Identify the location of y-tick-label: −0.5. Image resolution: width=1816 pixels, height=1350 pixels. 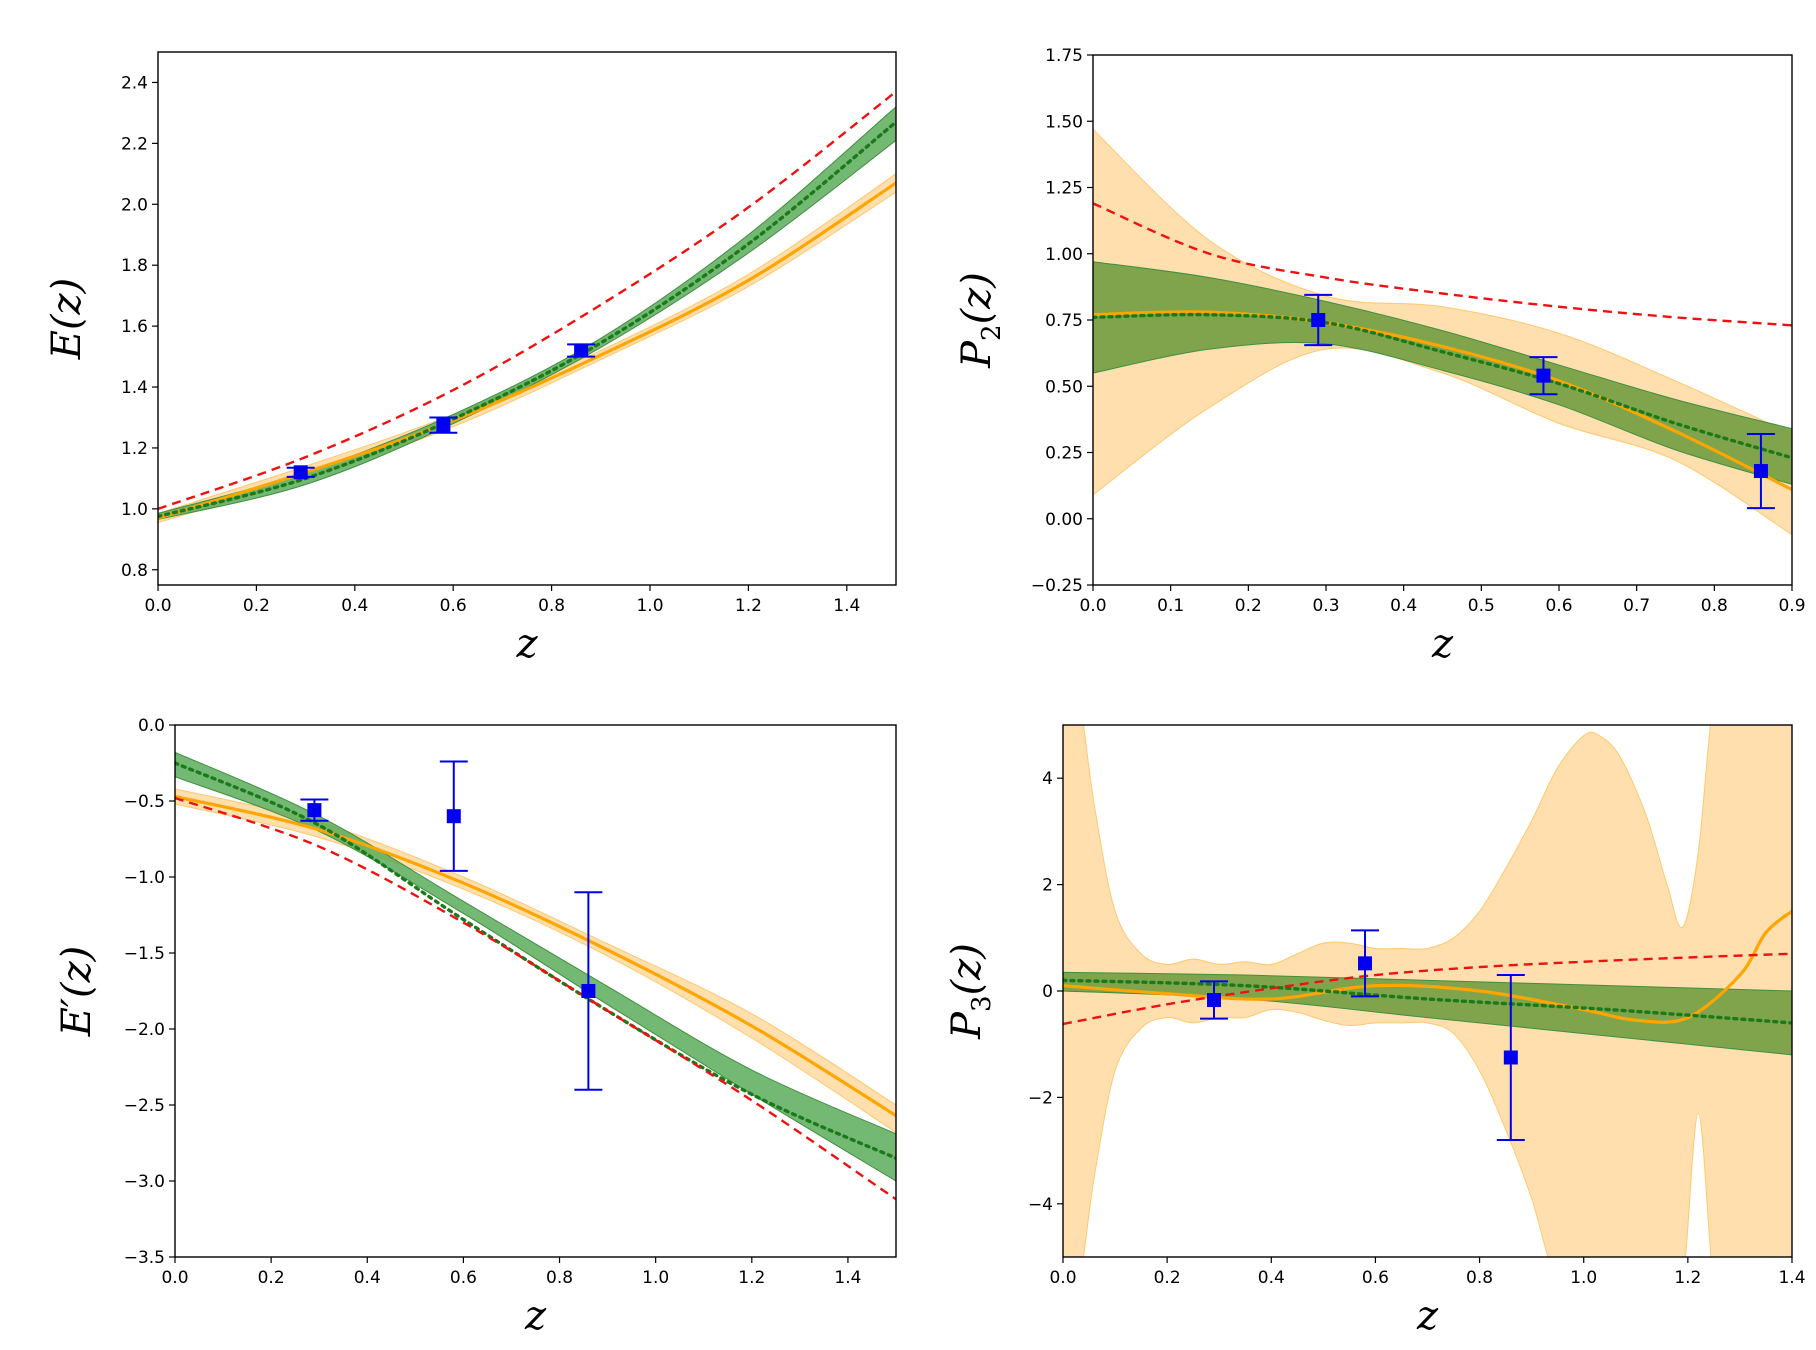
(144, 802).